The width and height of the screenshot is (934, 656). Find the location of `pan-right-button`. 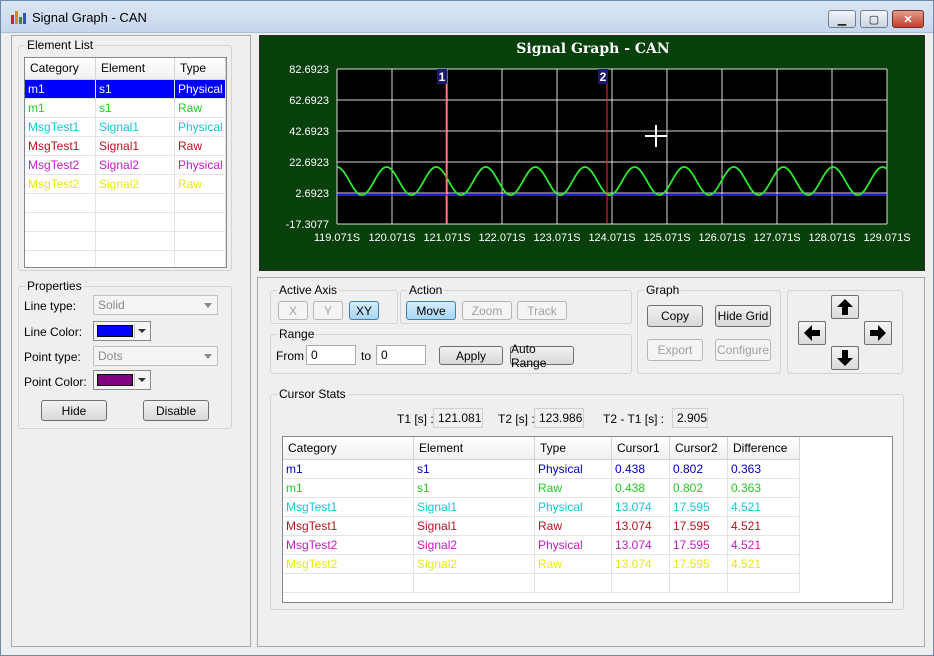

pan-right-button is located at coordinates (878, 333).